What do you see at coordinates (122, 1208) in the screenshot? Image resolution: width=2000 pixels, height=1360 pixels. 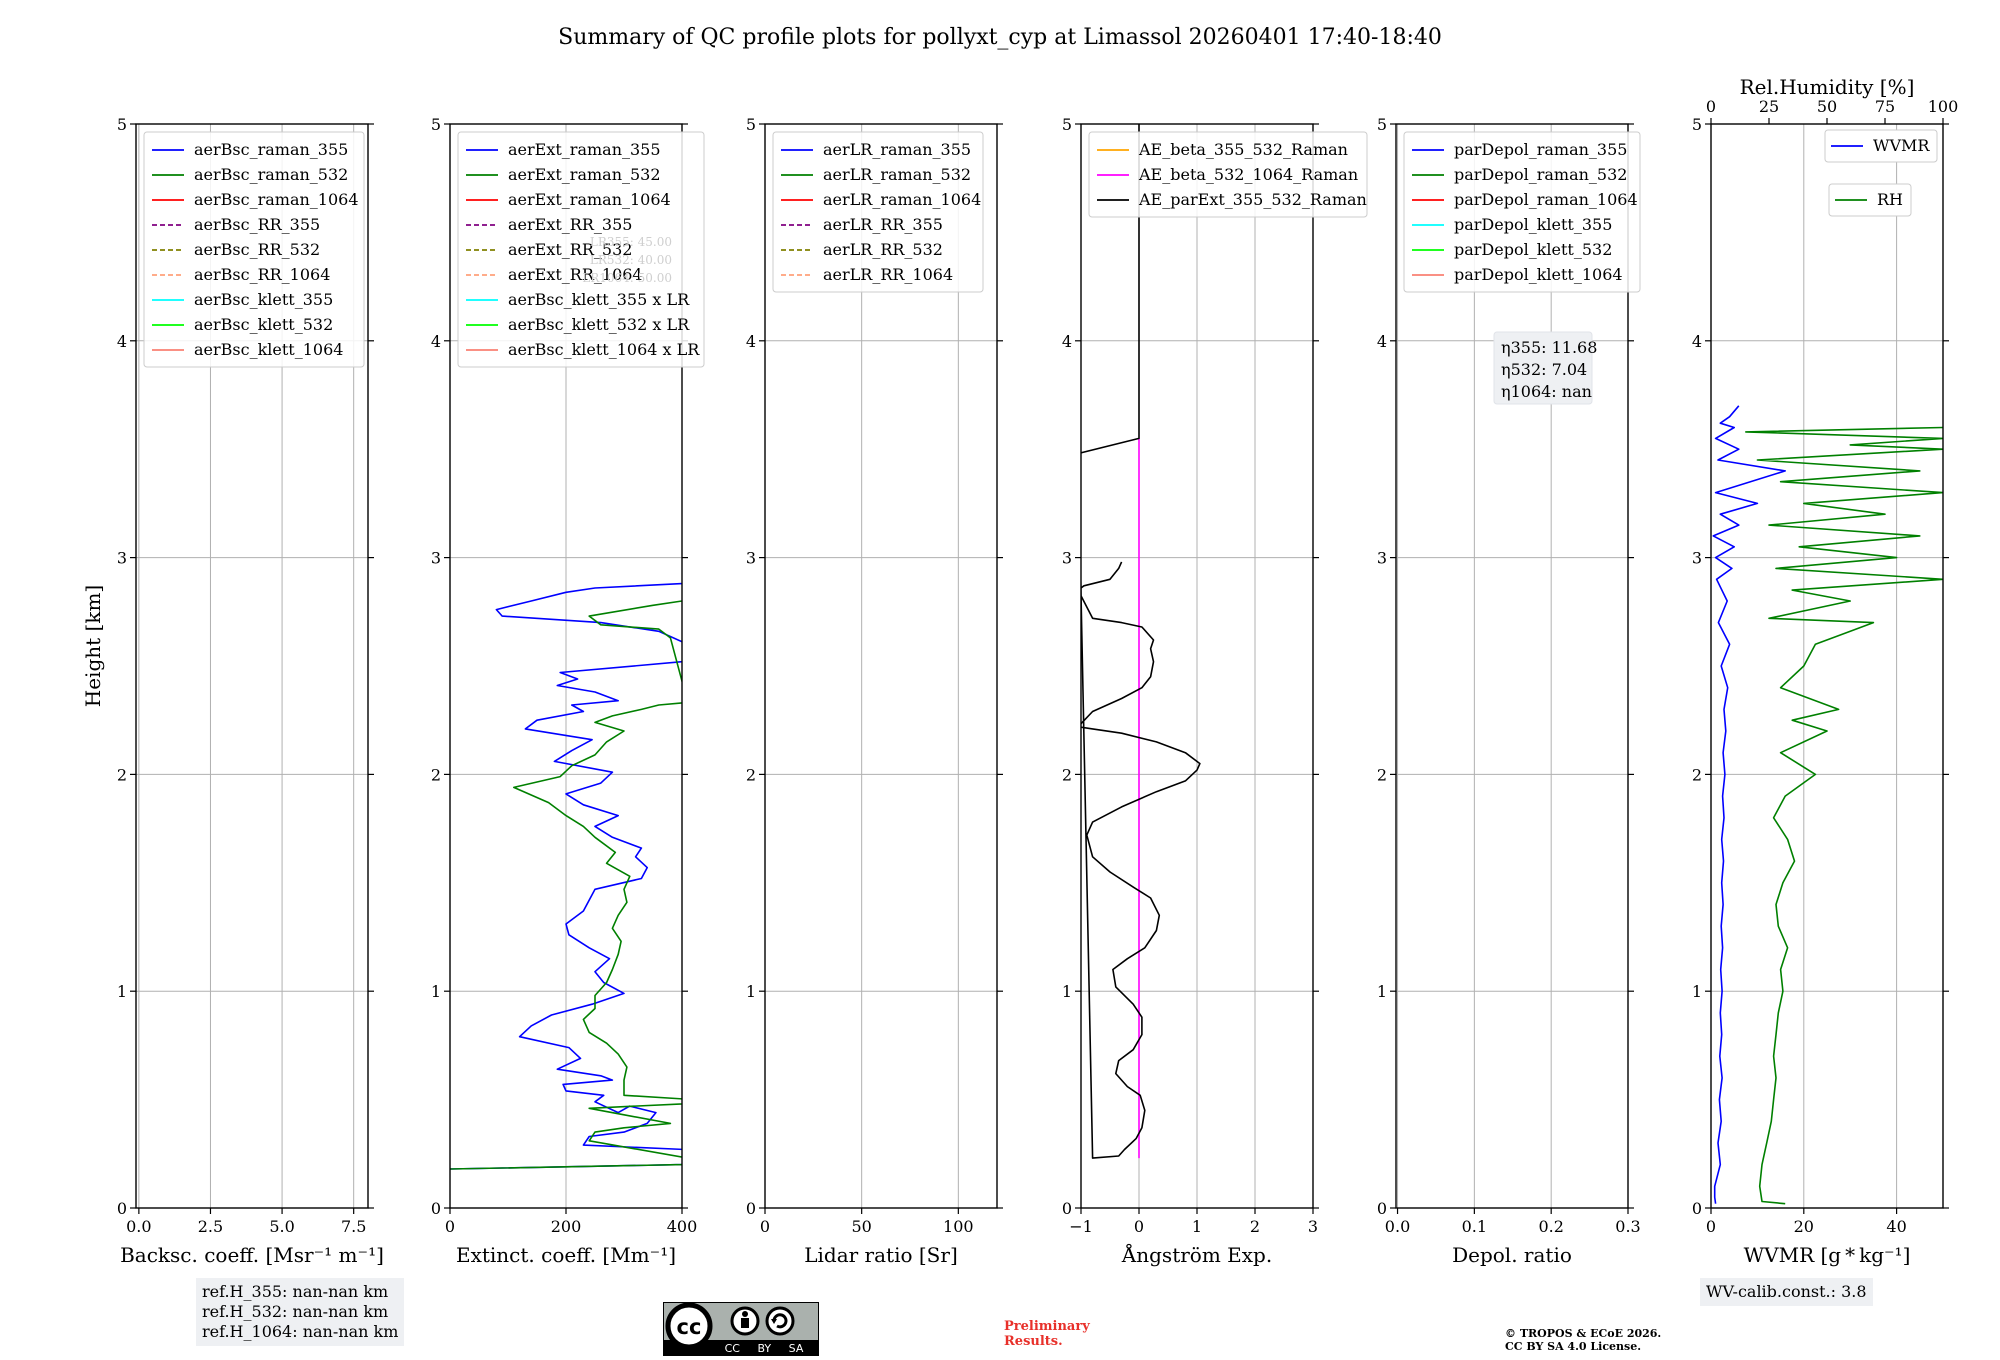 I see `bsc-ytick-label-0: 0` at bounding box center [122, 1208].